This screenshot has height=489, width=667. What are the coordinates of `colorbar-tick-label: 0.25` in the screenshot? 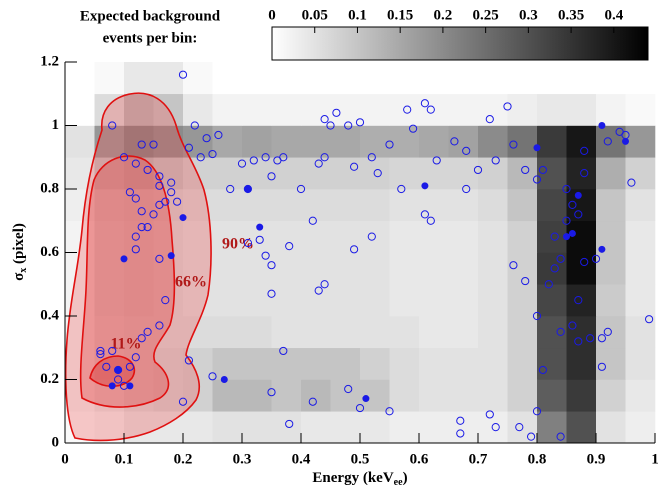 It's located at (486, 15).